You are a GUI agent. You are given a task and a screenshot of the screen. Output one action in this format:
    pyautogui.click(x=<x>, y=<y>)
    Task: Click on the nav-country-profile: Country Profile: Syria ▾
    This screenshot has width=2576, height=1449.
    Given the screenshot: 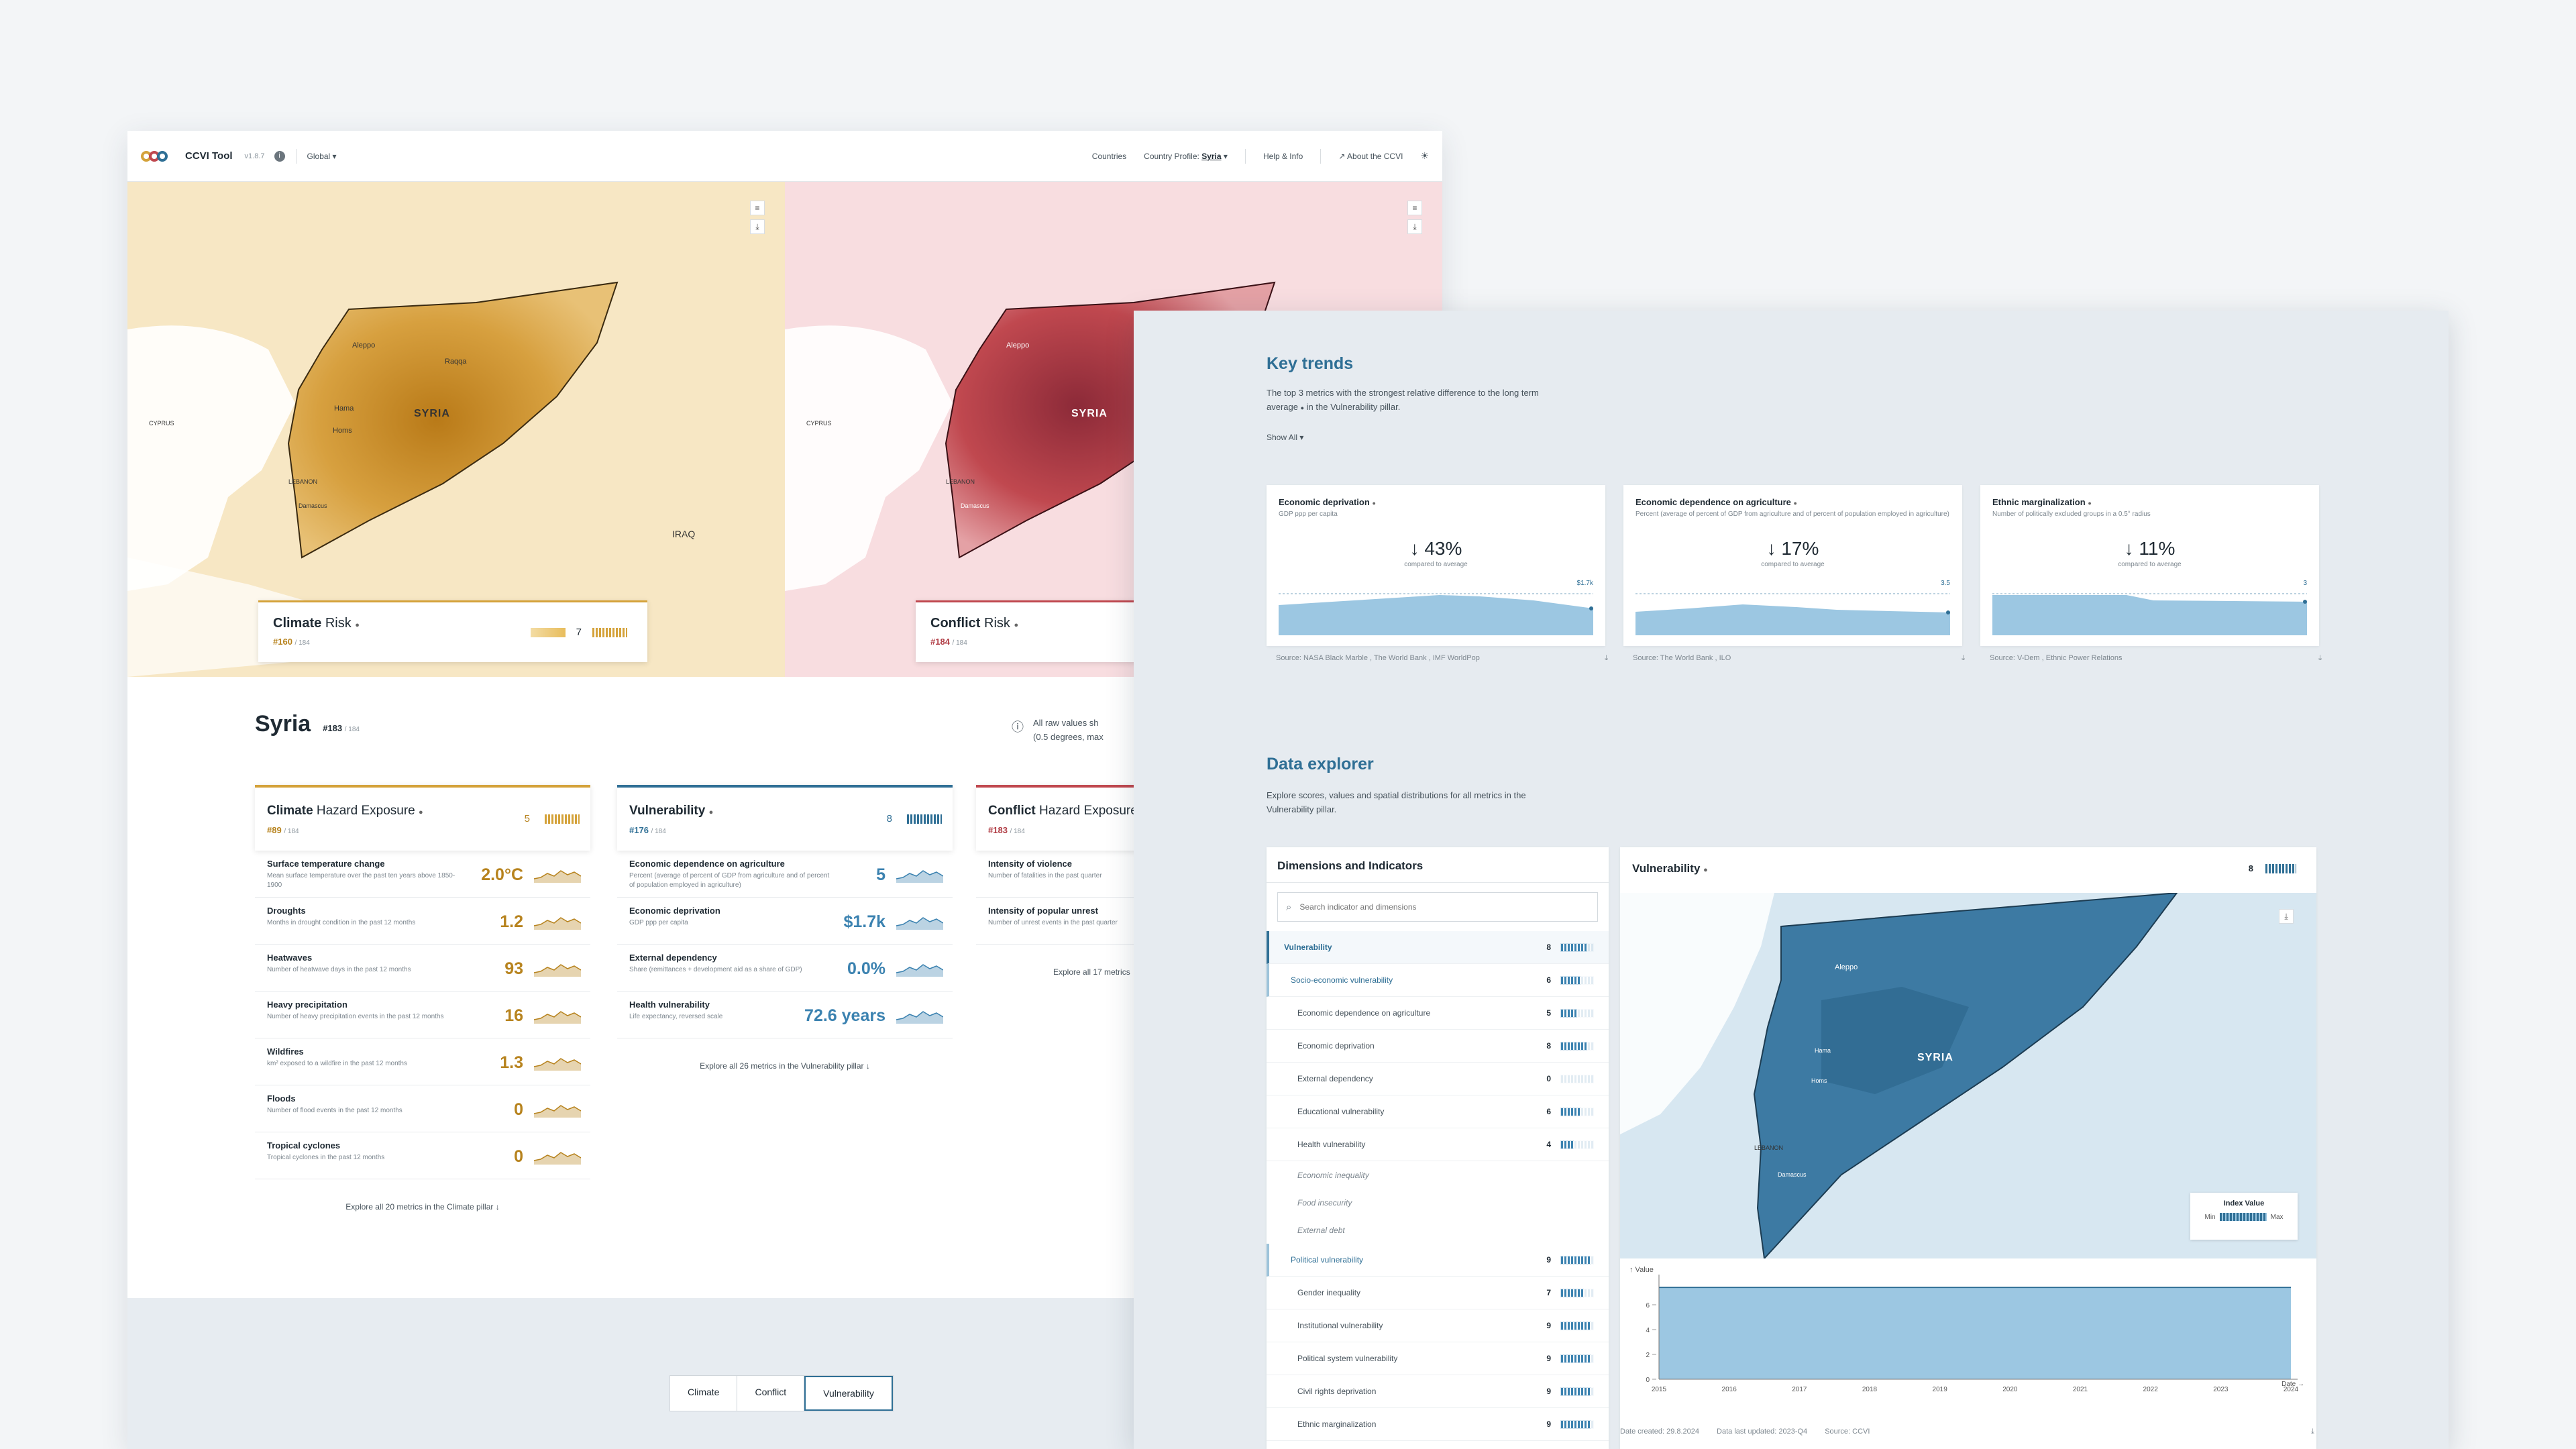 What is the action you would take?
    pyautogui.click(x=1186, y=156)
    